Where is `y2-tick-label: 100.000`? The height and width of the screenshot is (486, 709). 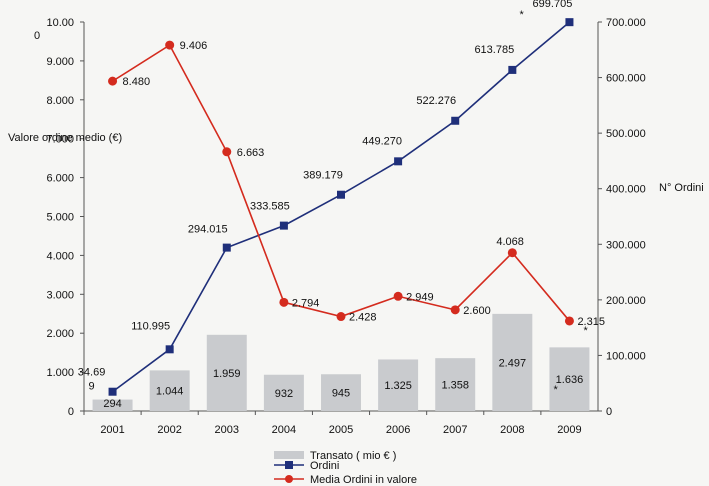 y2-tick-label: 100.000 is located at coordinates (626, 356).